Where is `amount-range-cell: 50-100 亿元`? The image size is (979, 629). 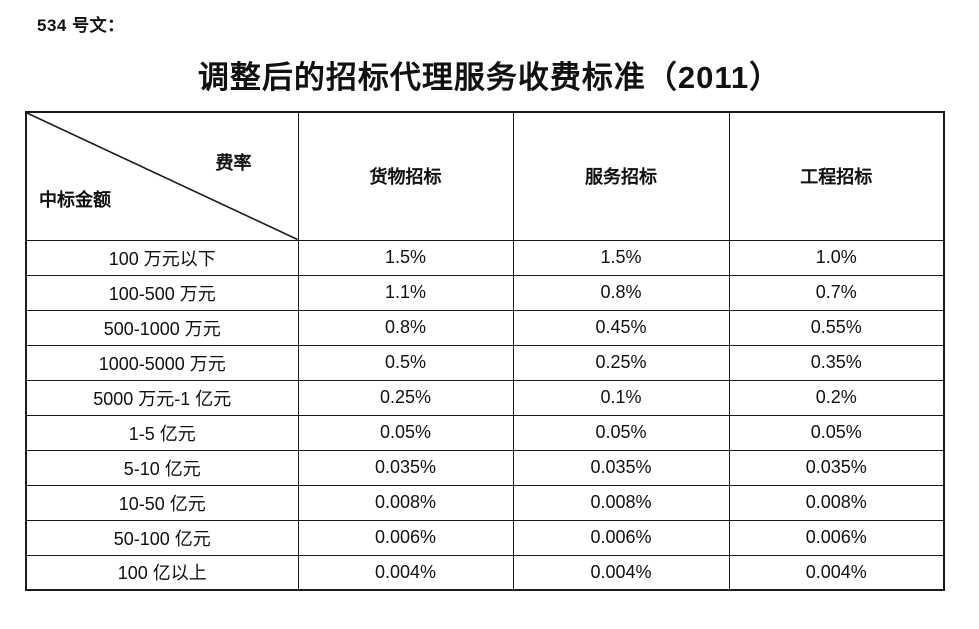 amount-range-cell: 50-100 亿元 is located at coordinates (162, 537).